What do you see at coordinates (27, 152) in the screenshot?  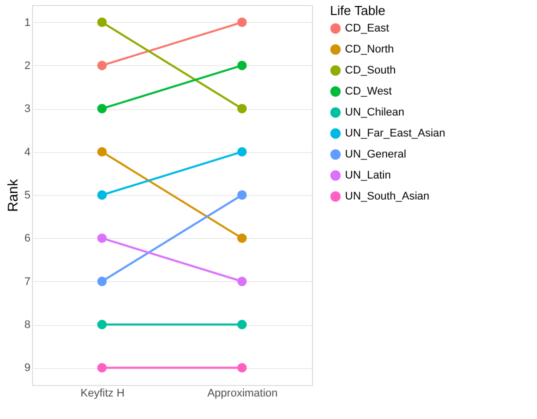 I see `y-tick-label: 4` at bounding box center [27, 152].